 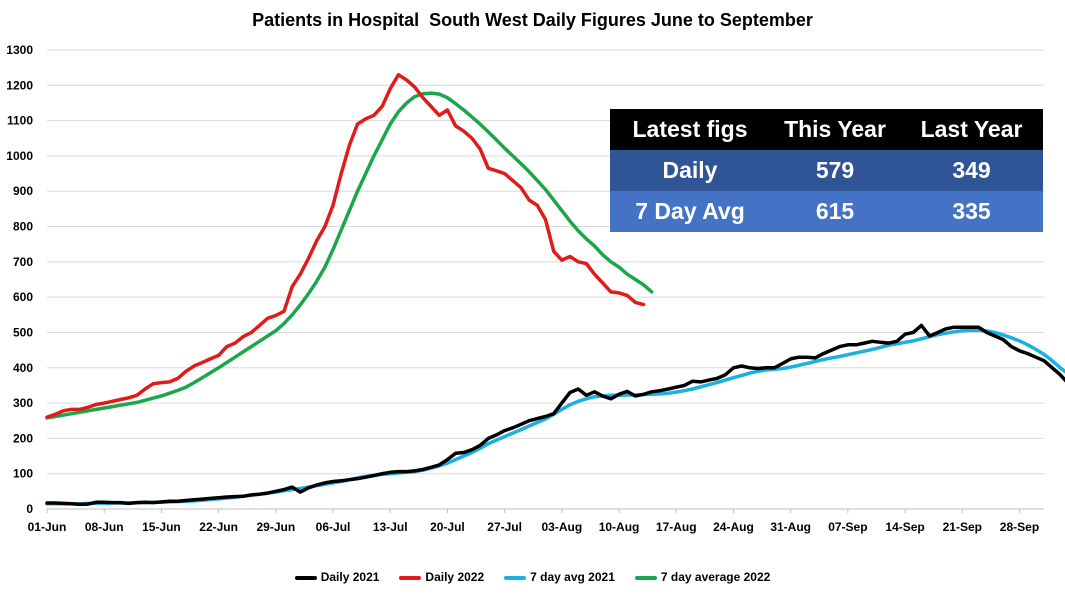 What do you see at coordinates (20, 121) in the screenshot?
I see `y-tick-label: 1100` at bounding box center [20, 121].